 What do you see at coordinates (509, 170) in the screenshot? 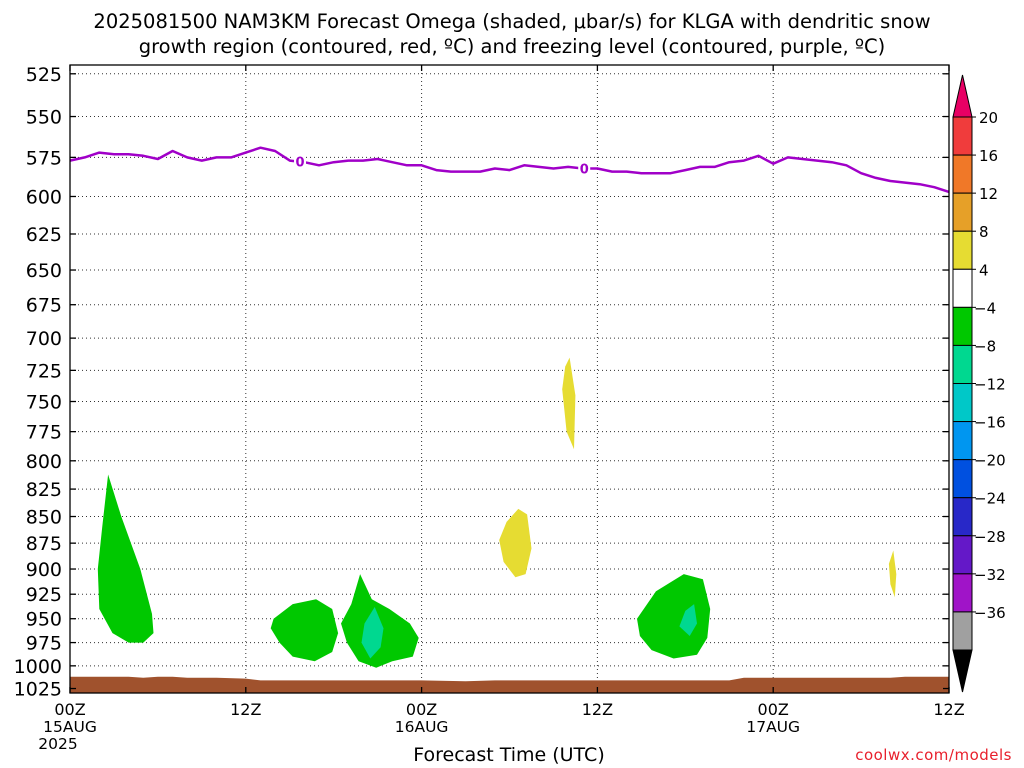
I see `freezing-level-line` at bounding box center [509, 170].